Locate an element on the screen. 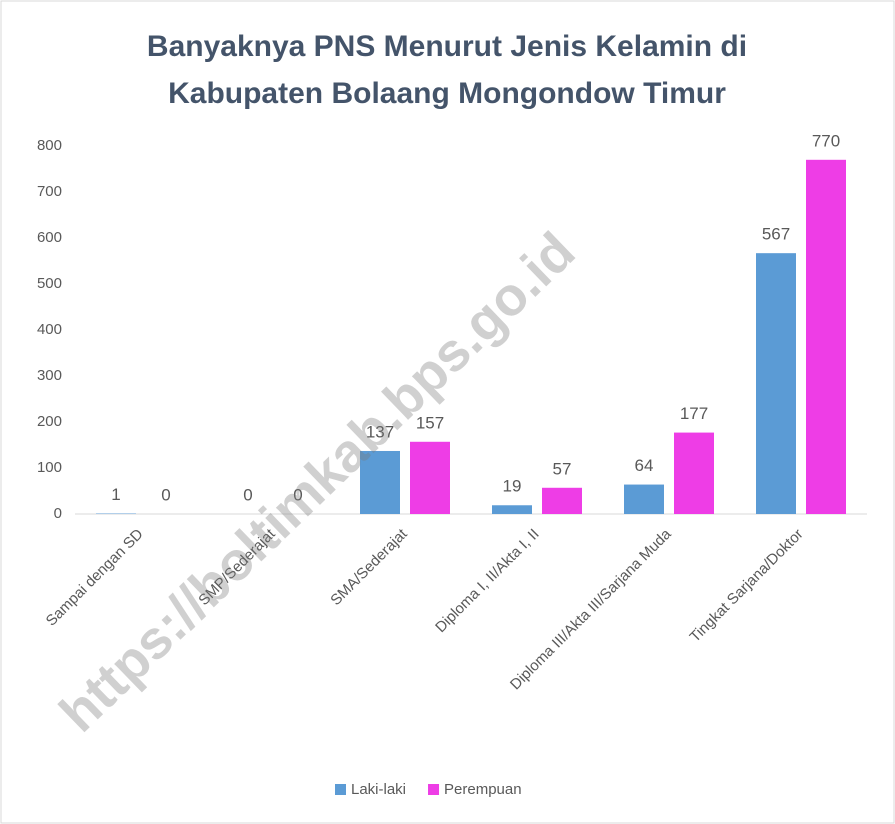  value-label: 177 is located at coordinates (694, 413).